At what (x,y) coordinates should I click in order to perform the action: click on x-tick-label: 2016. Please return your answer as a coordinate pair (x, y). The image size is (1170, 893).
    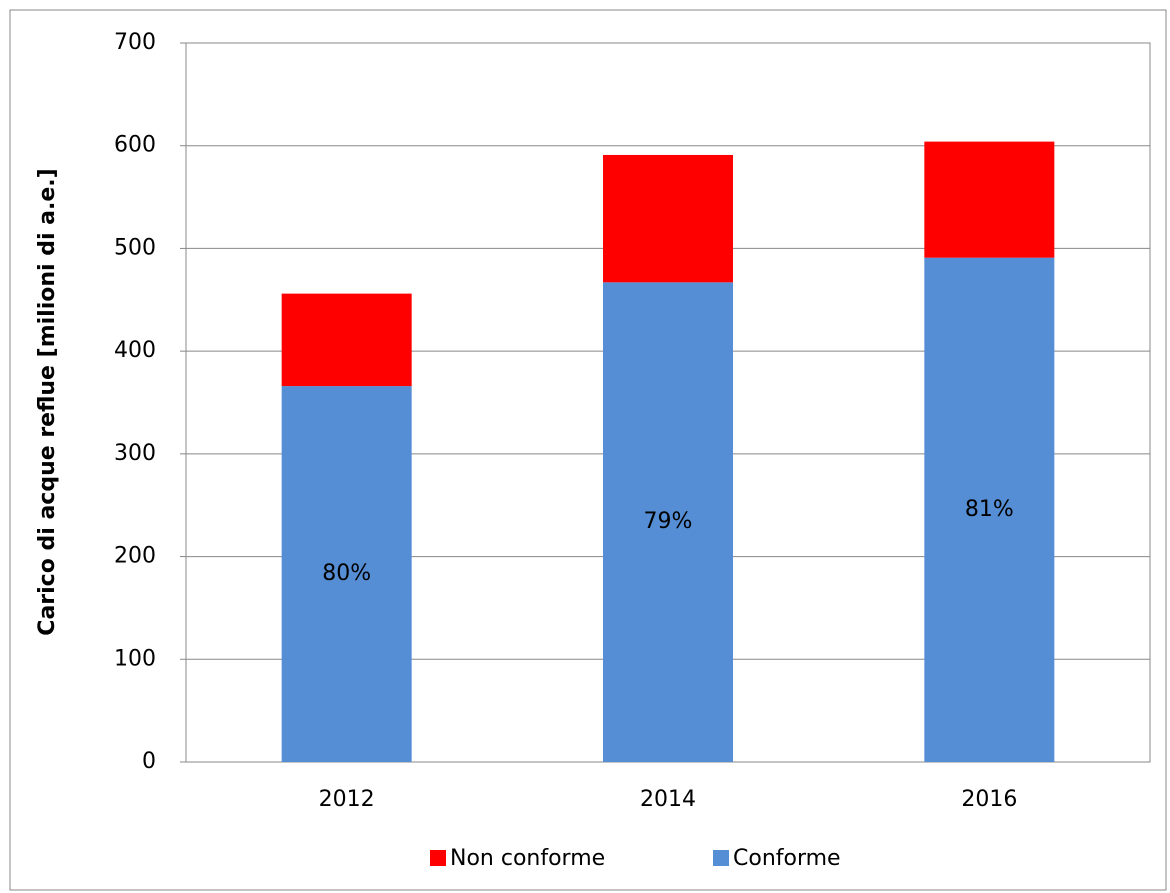
    Looking at the image, I should click on (989, 799).